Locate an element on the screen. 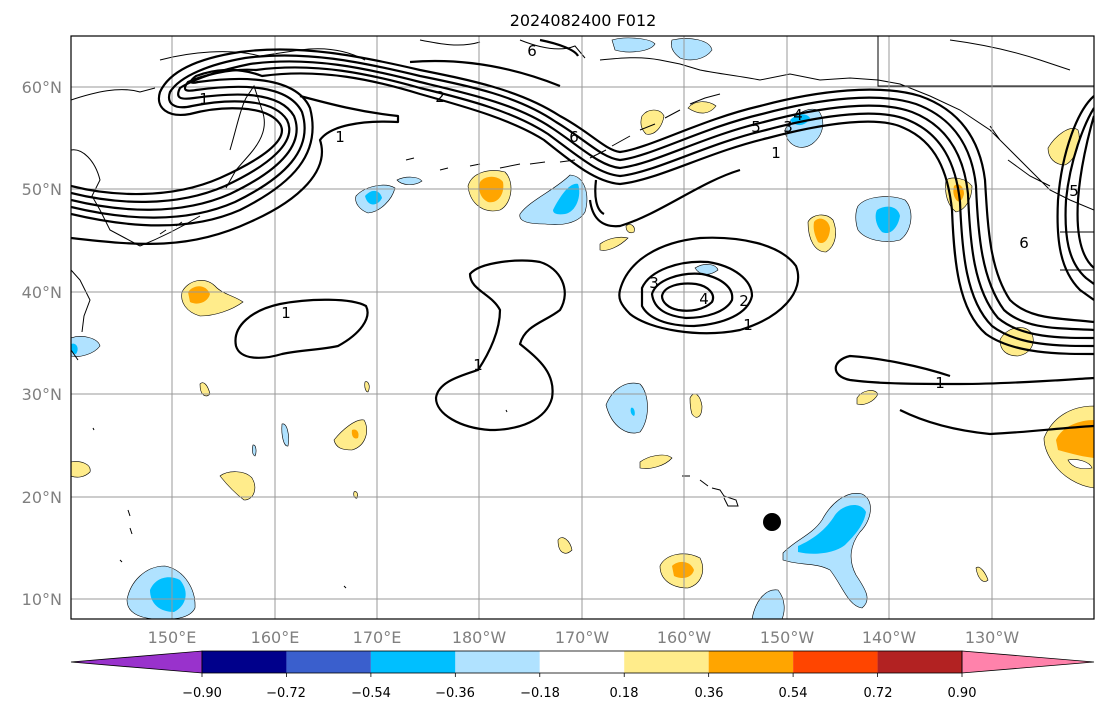 The image size is (1105, 712). lat-label: 50°N is located at coordinates (42, 189).